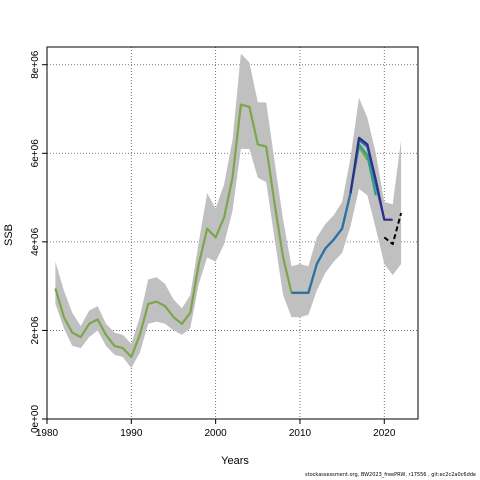  Describe the element at coordinates (35, 419) in the screenshot. I see `y-tick-label: 0e+00` at that location.